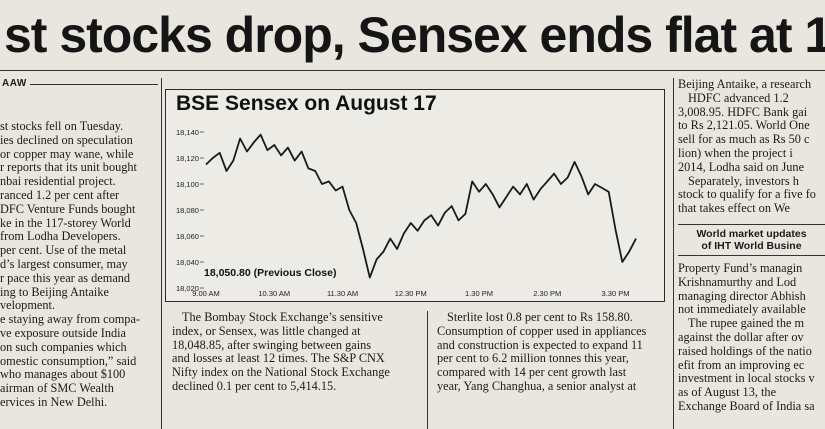  What do you see at coordinates (60, 237) in the screenshot?
I see `left-line: from Lodha Developers.` at bounding box center [60, 237].